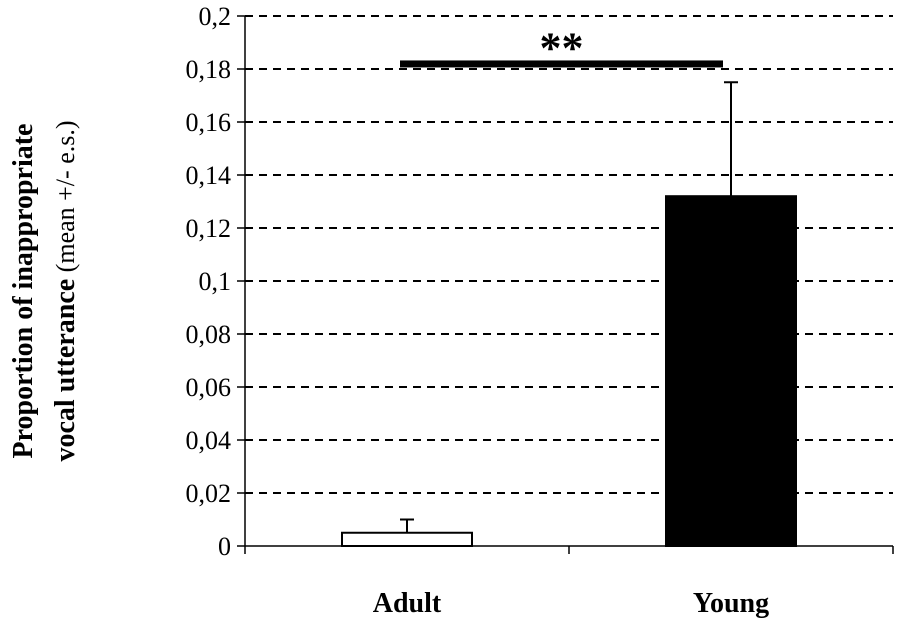 The height and width of the screenshot is (624, 897). I want to click on y-axis-label-line2-bold: vocal utterance, so click(65, 370).